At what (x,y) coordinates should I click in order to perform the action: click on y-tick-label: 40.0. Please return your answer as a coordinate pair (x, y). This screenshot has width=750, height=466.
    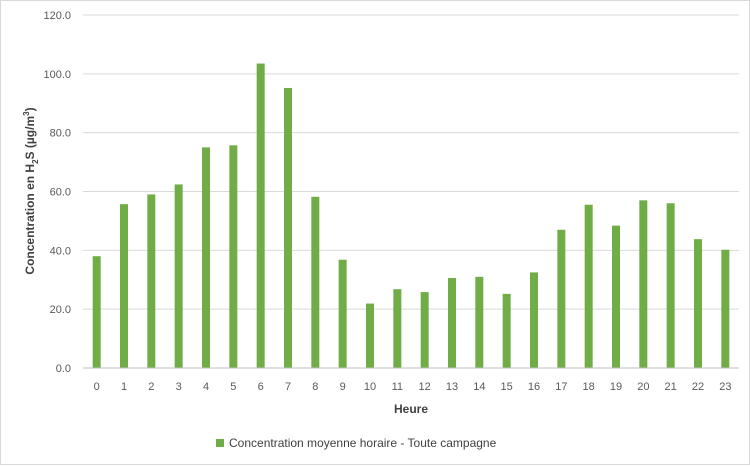
    Looking at the image, I should click on (60, 251).